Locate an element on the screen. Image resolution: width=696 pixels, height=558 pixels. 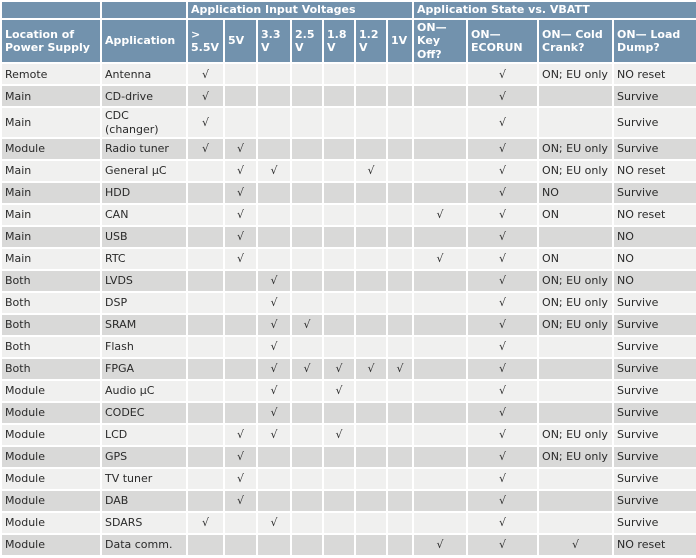
application-cell: USB is located at coordinates (144, 237).